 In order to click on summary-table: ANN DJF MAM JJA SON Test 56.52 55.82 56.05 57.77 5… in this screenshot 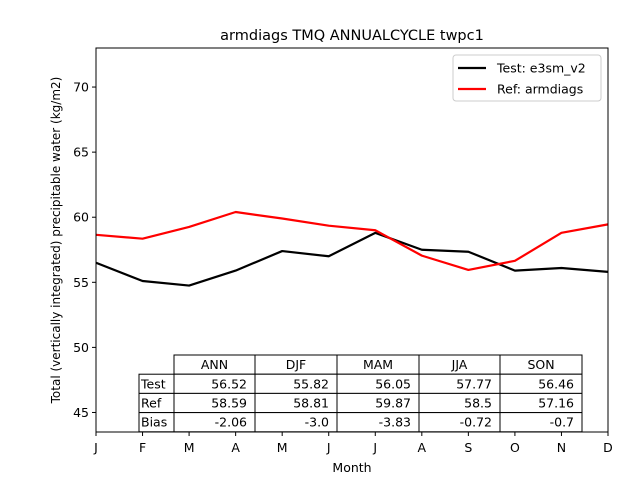, I will do `click(360, 393)`.